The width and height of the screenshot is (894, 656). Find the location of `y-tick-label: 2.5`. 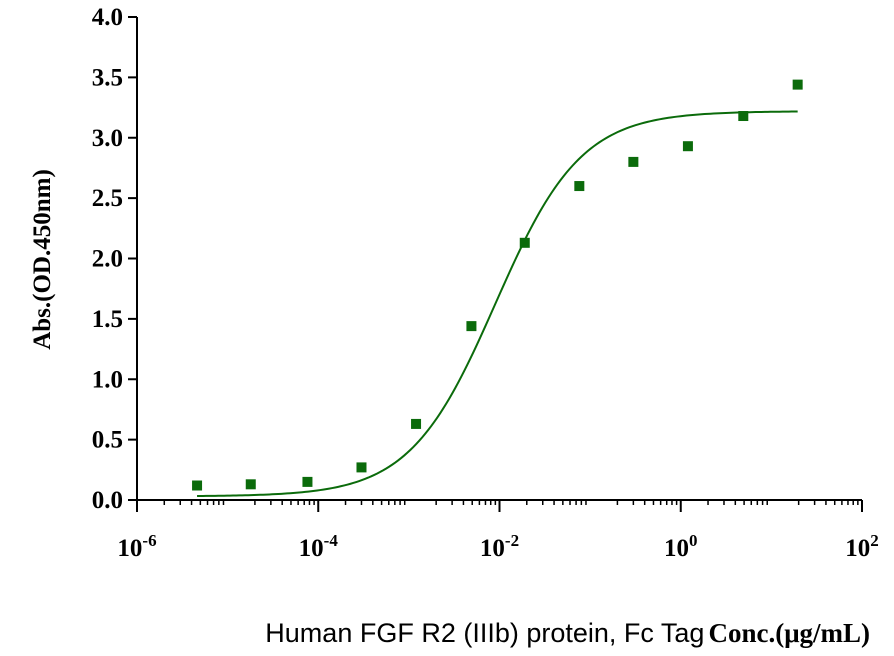

y-tick-label: 2.5 is located at coordinates (107, 198).